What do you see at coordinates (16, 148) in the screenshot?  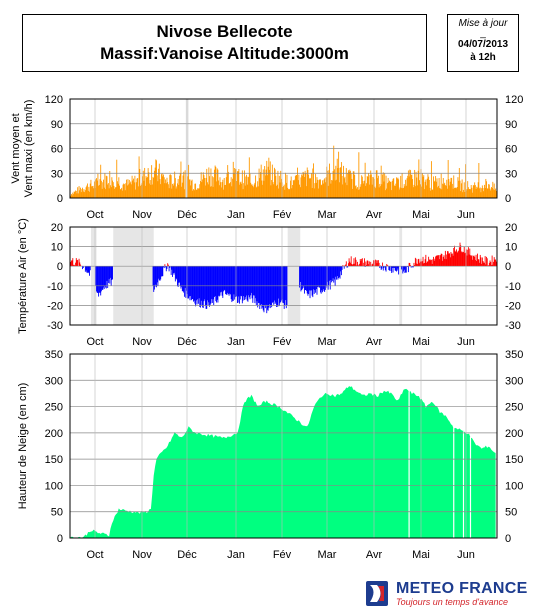 I see `y-axis-title-line1: Vent moyen et` at bounding box center [16, 148].